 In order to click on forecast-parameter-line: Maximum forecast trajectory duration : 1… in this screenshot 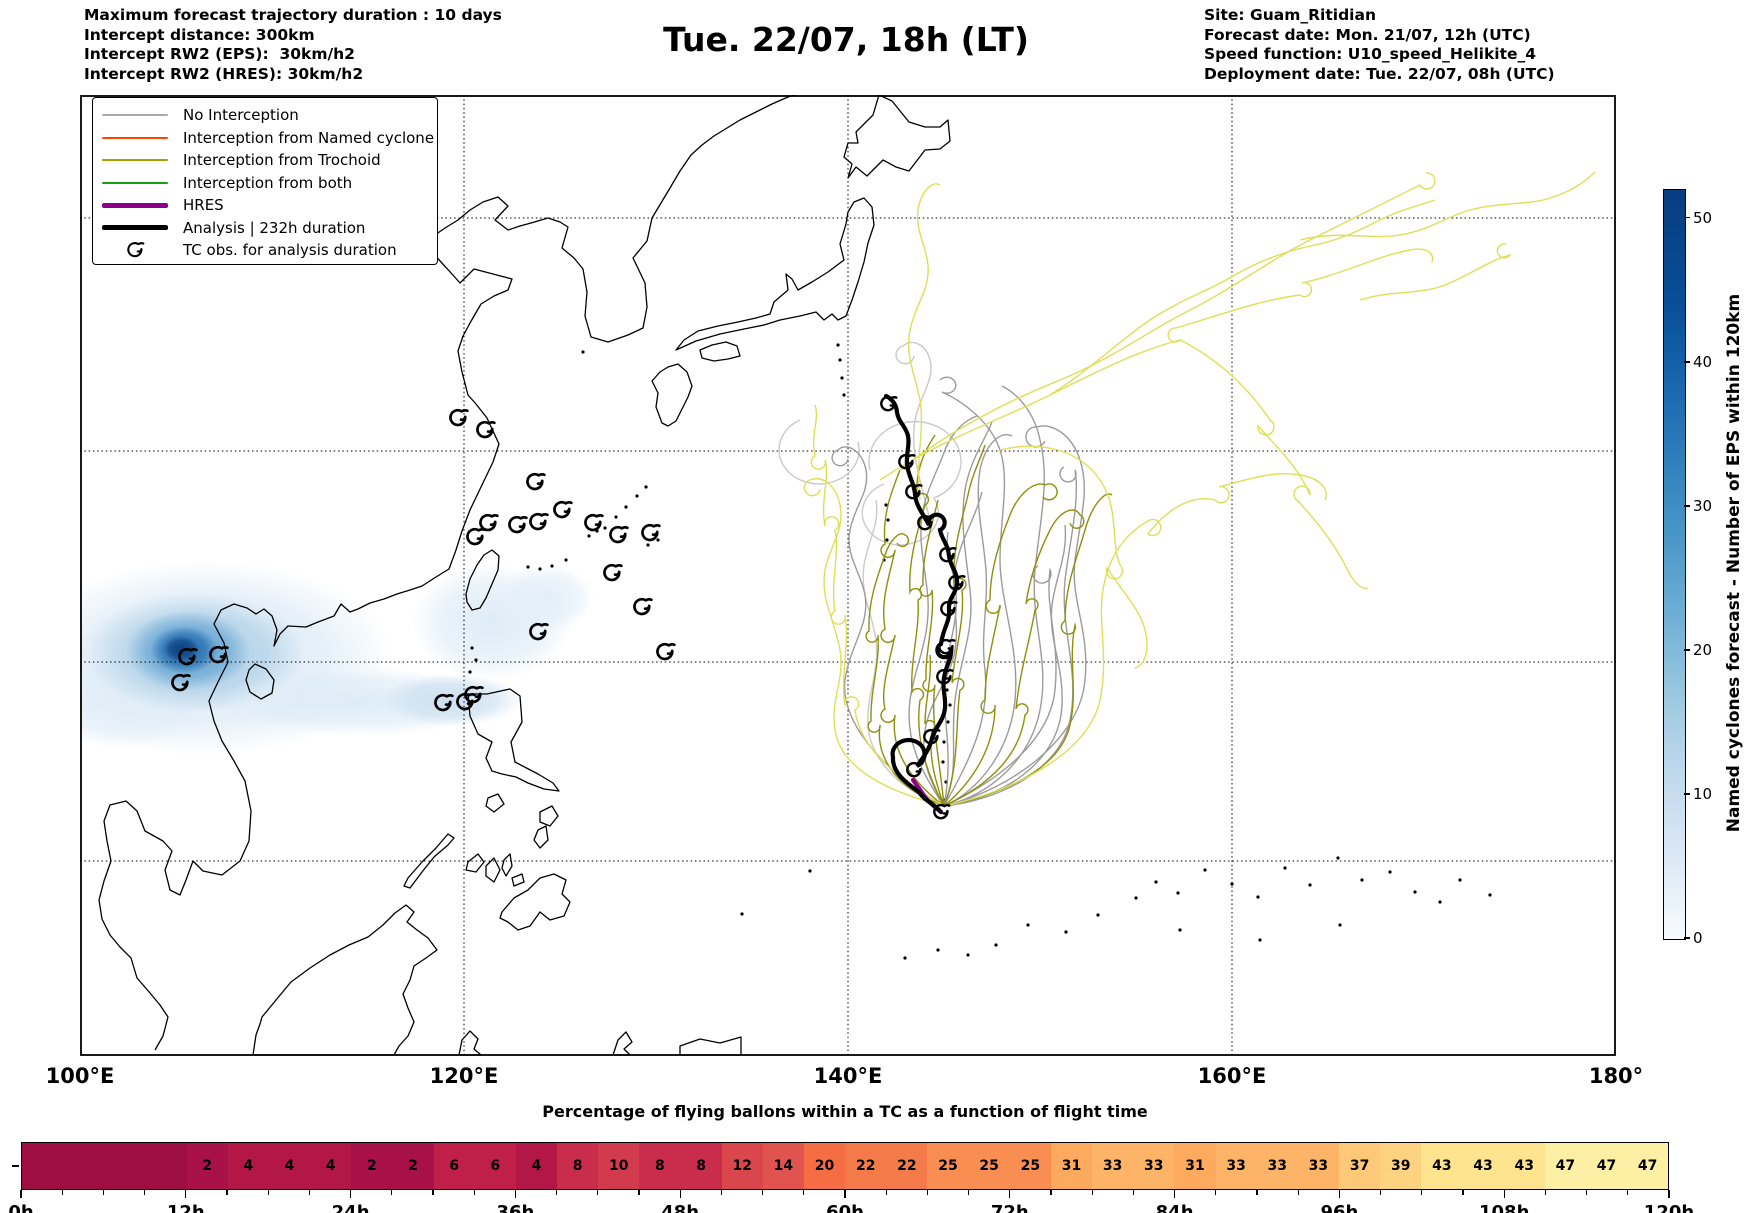, I will do `click(293, 15)`.